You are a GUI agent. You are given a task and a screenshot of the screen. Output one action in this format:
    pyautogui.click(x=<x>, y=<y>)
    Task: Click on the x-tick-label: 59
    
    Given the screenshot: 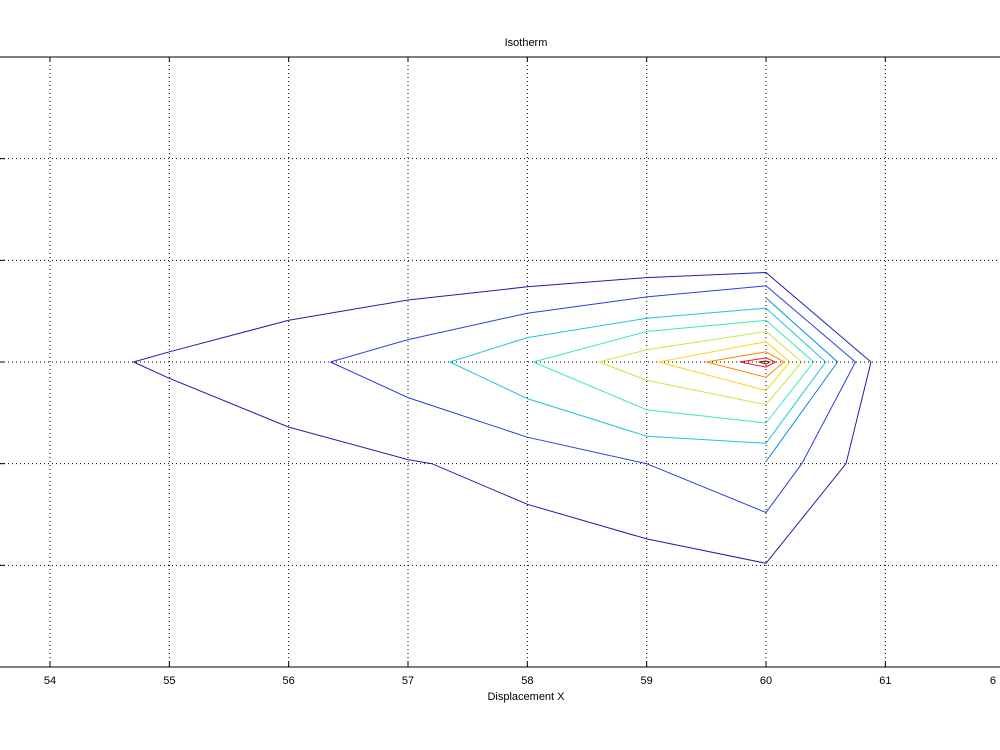 What is the action you would take?
    pyautogui.click(x=647, y=681)
    